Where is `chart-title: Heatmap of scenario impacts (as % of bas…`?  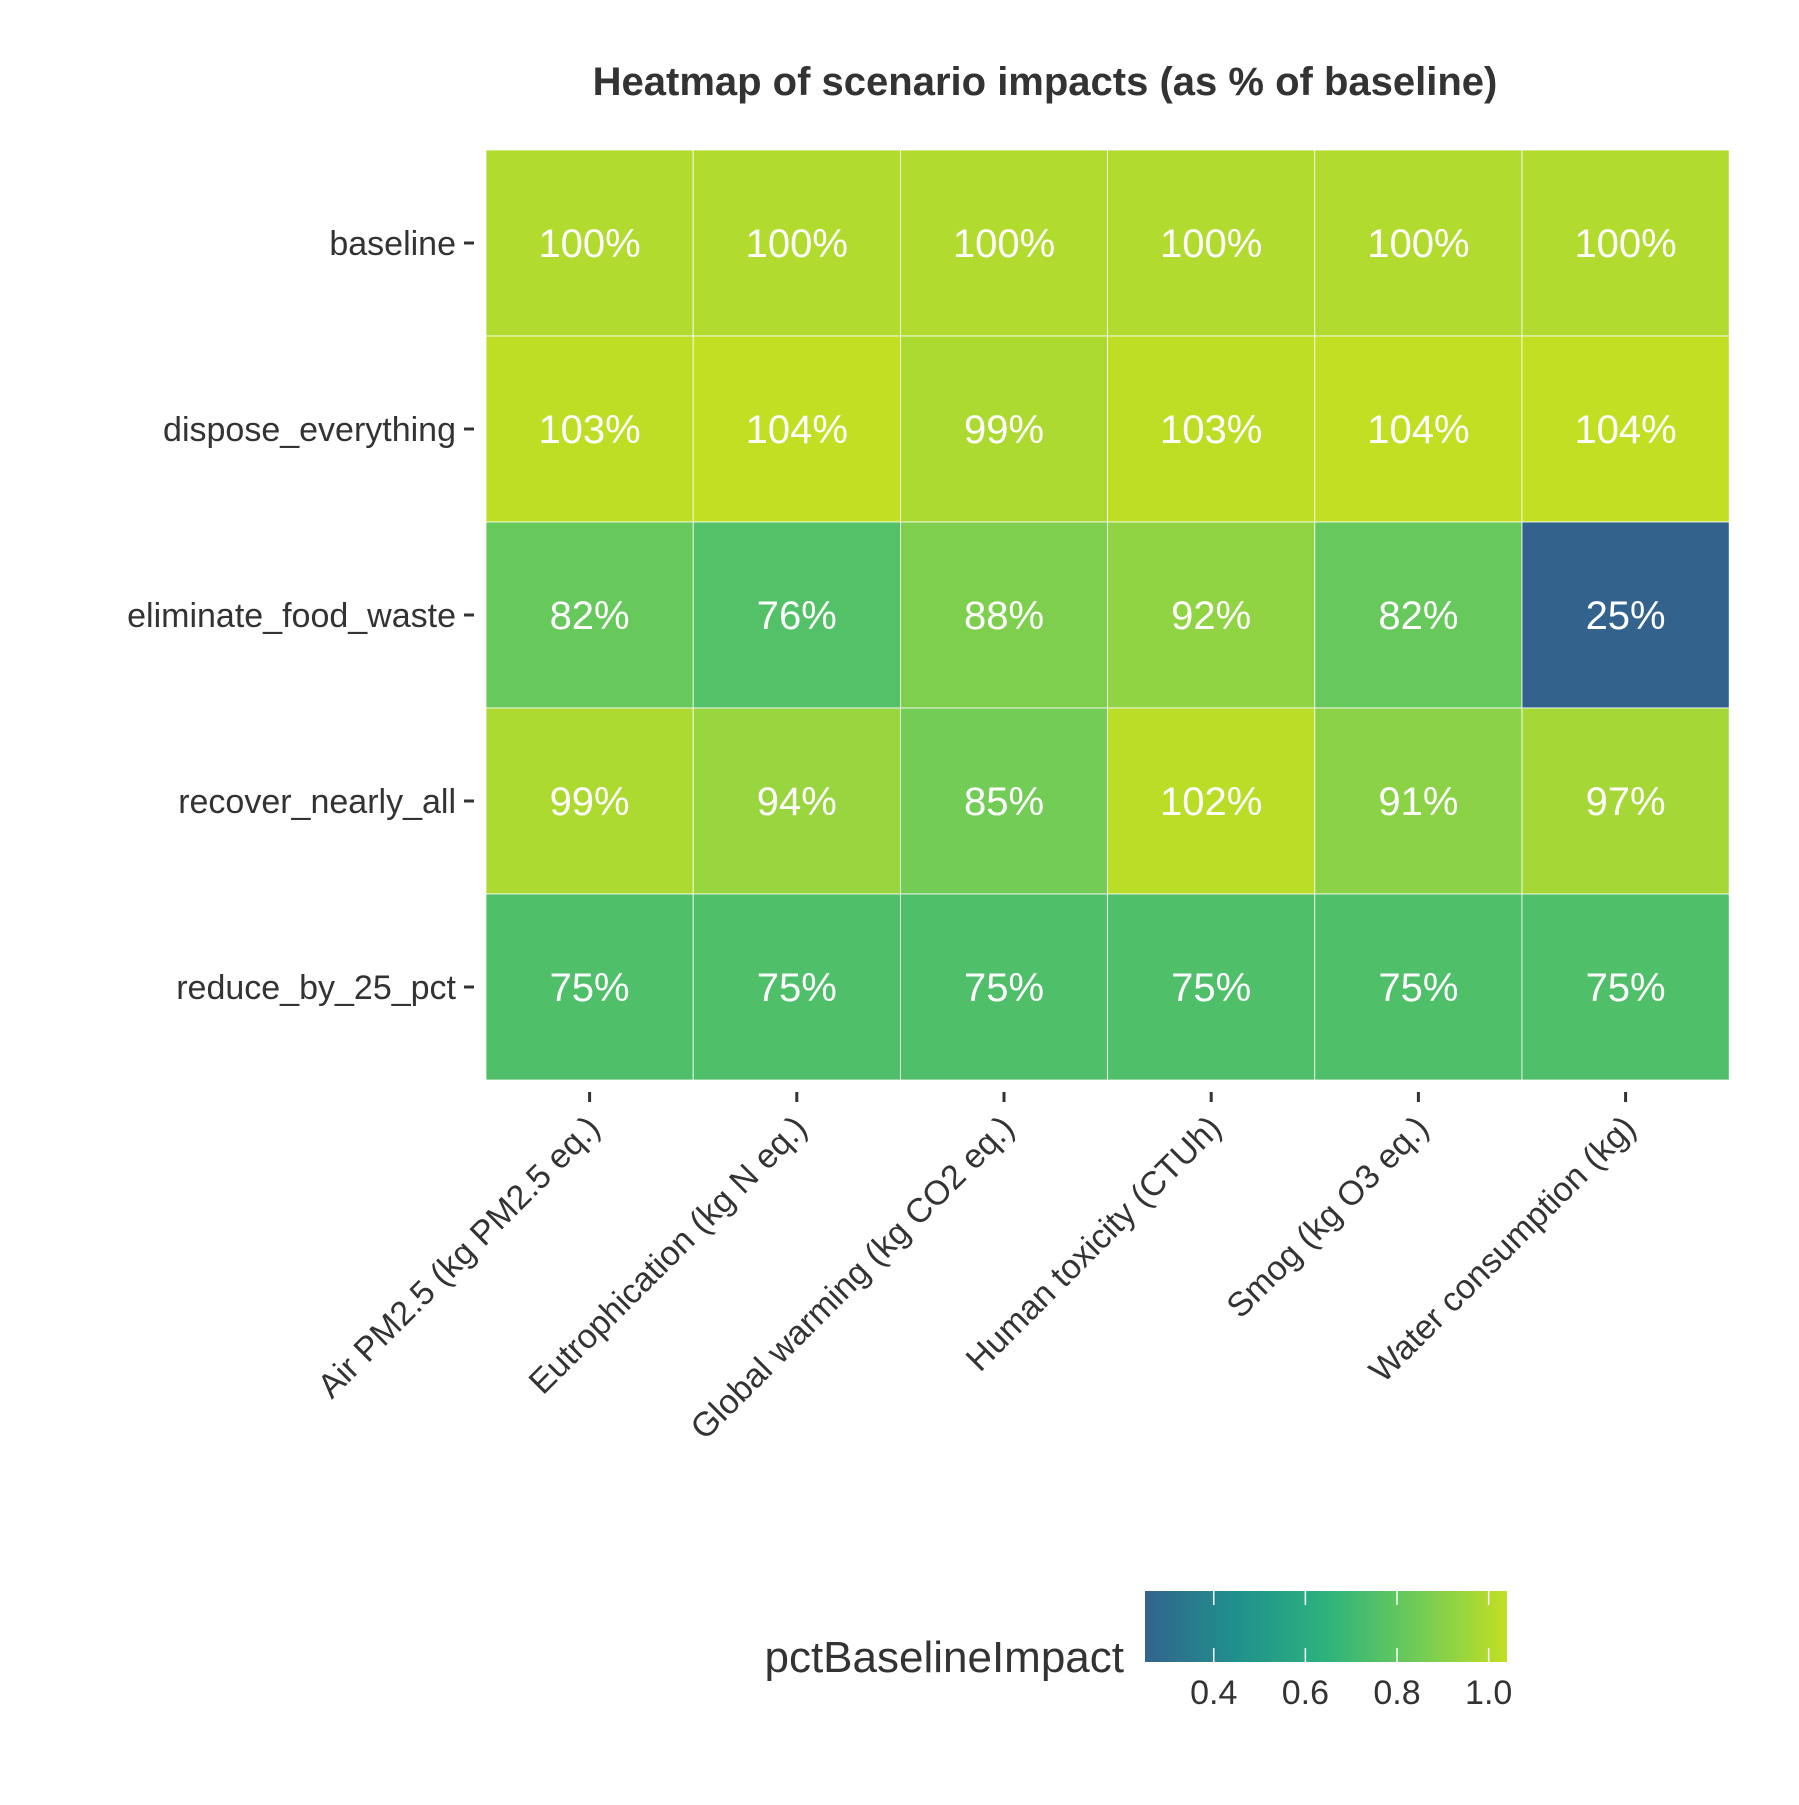
chart-title: Heatmap of scenario impacts (as % of bas… is located at coordinates (1045, 82).